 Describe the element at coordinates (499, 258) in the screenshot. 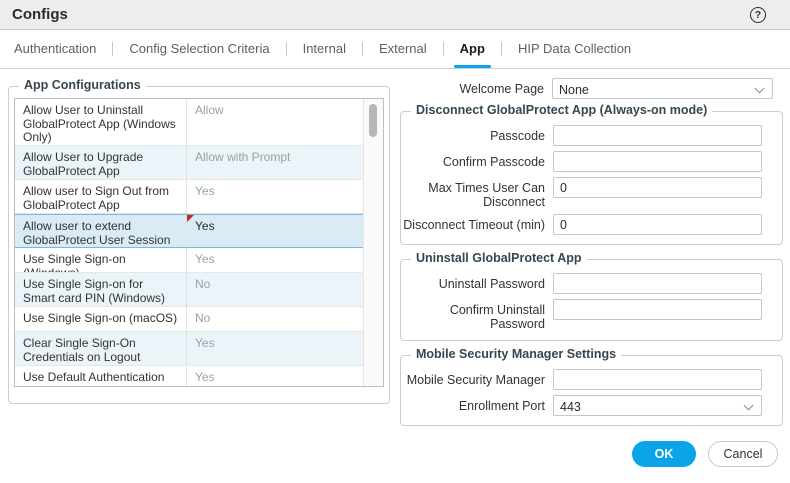

I see `uninstall-legend: Uninstall GlobalProtect App` at that location.